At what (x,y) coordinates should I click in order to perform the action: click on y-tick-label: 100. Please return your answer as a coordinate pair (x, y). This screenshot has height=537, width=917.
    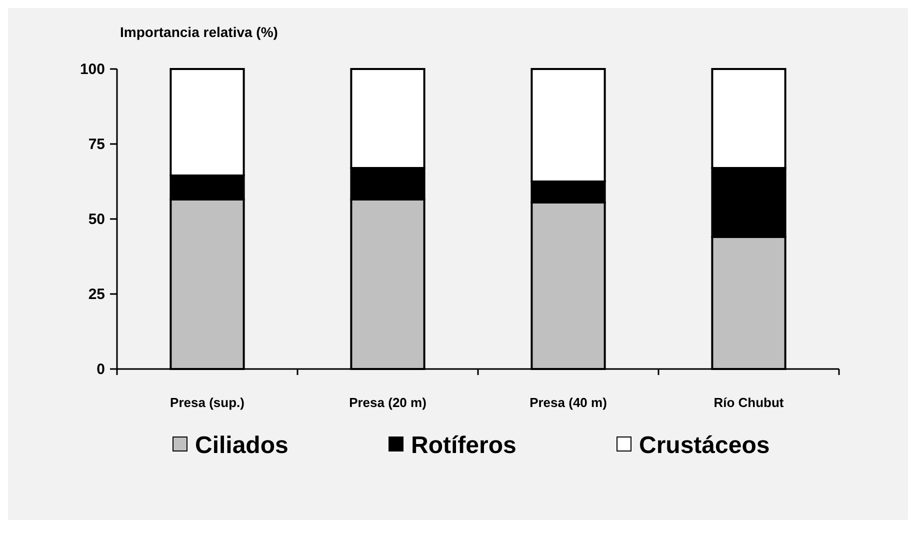
    Looking at the image, I should click on (92, 69).